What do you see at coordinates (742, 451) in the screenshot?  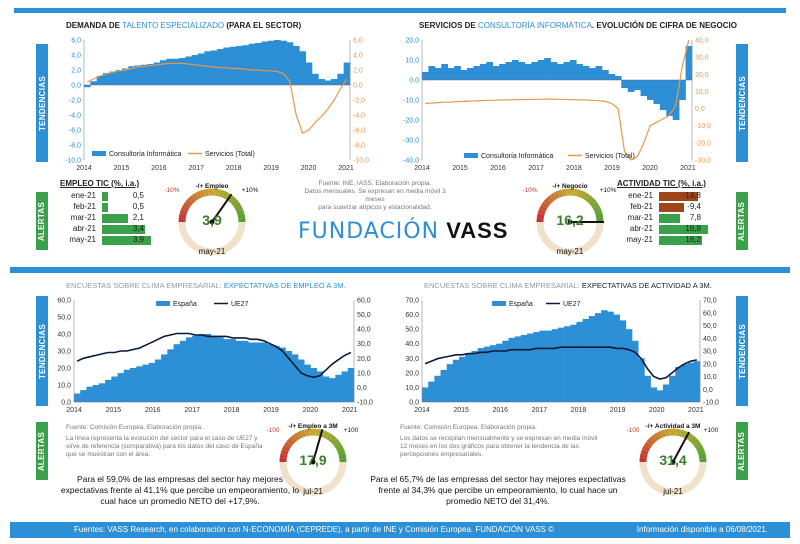 I see `side-tab-alertas-4: ALERTAS` at bounding box center [742, 451].